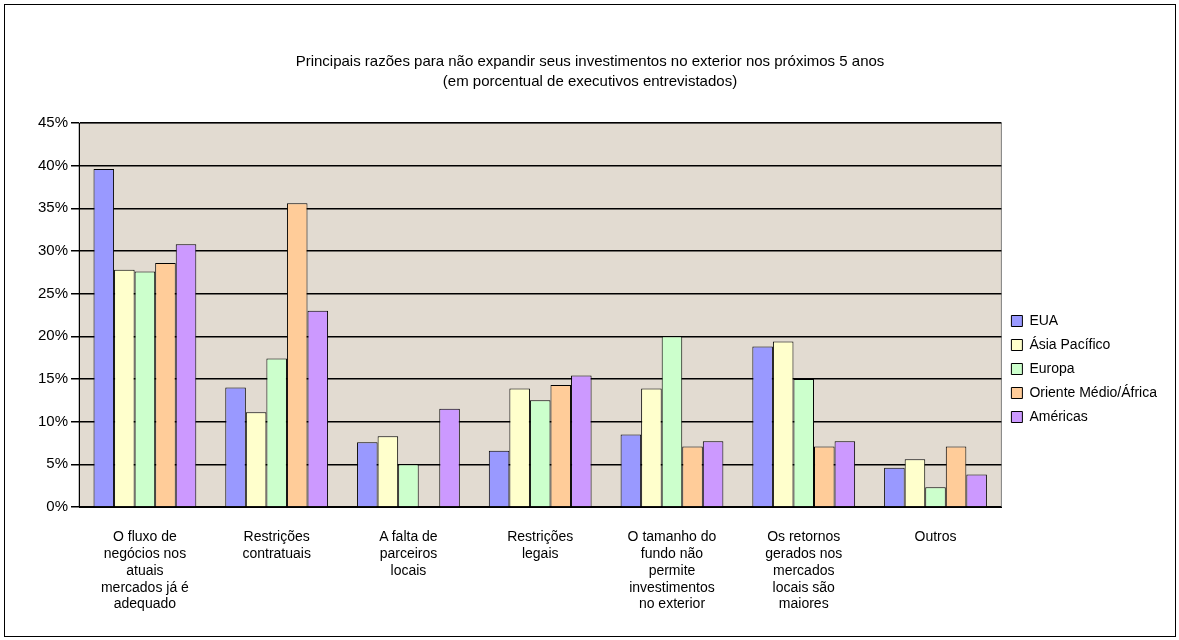 The width and height of the screenshot is (1179, 640). Describe the element at coordinates (276, 545) in the screenshot. I see `x-tick-label: Restrições contratuais` at that location.